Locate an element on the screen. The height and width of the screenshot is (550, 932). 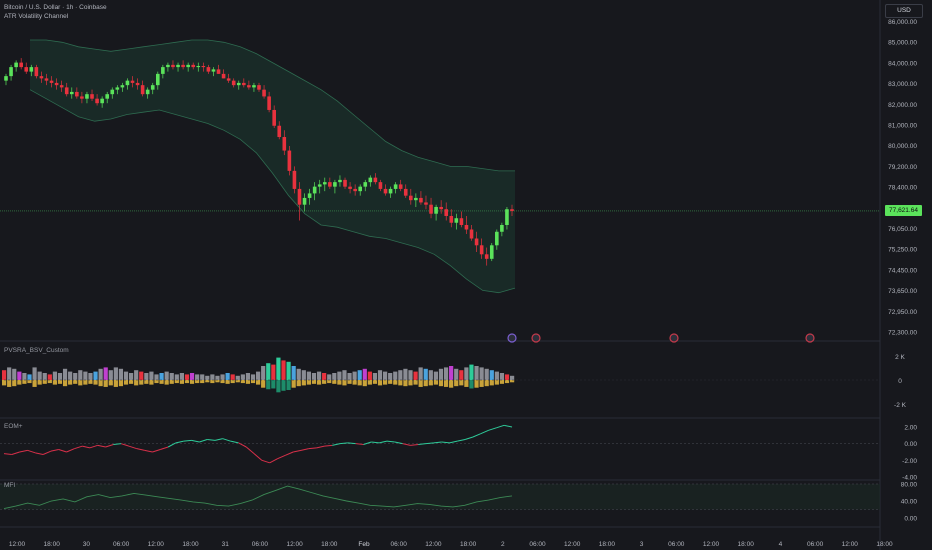
price-axis-label: 72,300.00 is located at coordinates (902, 333).